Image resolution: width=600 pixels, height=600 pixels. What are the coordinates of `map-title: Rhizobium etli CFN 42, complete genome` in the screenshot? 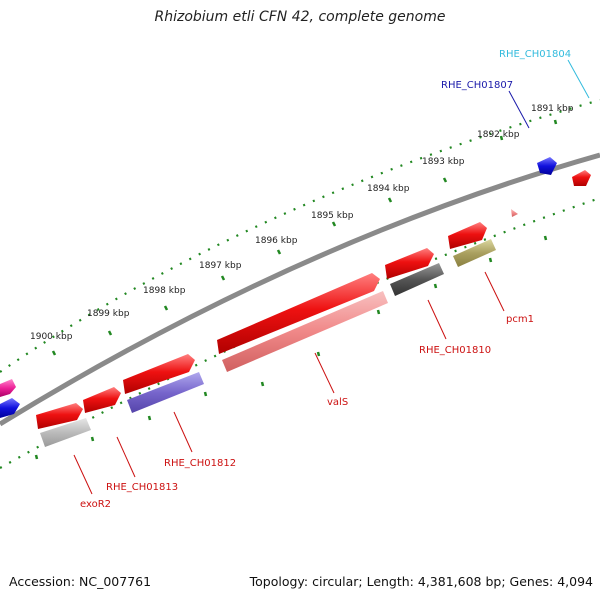 It's located at (300, 17).